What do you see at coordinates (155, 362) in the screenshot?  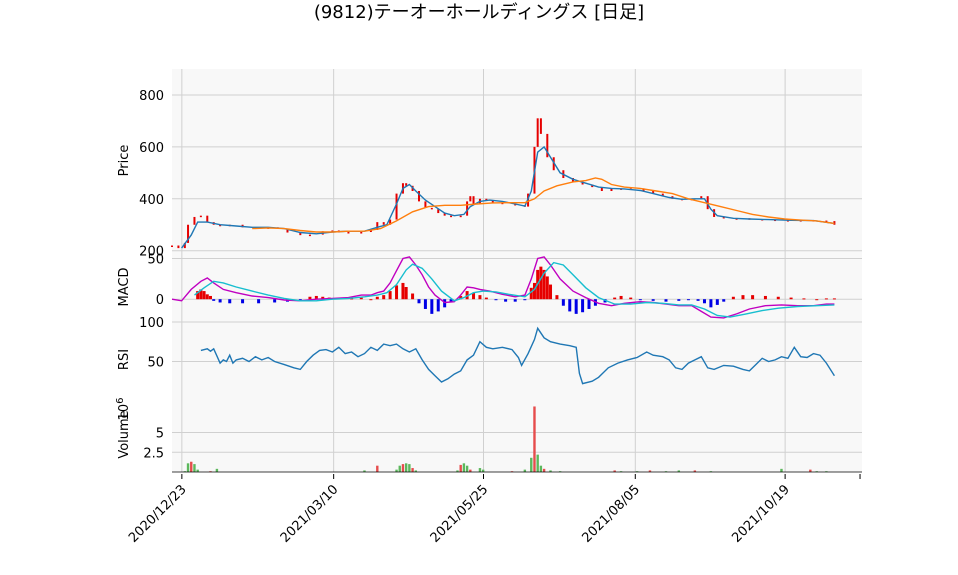 I see `rsi-ytick-label: 50` at bounding box center [155, 362].